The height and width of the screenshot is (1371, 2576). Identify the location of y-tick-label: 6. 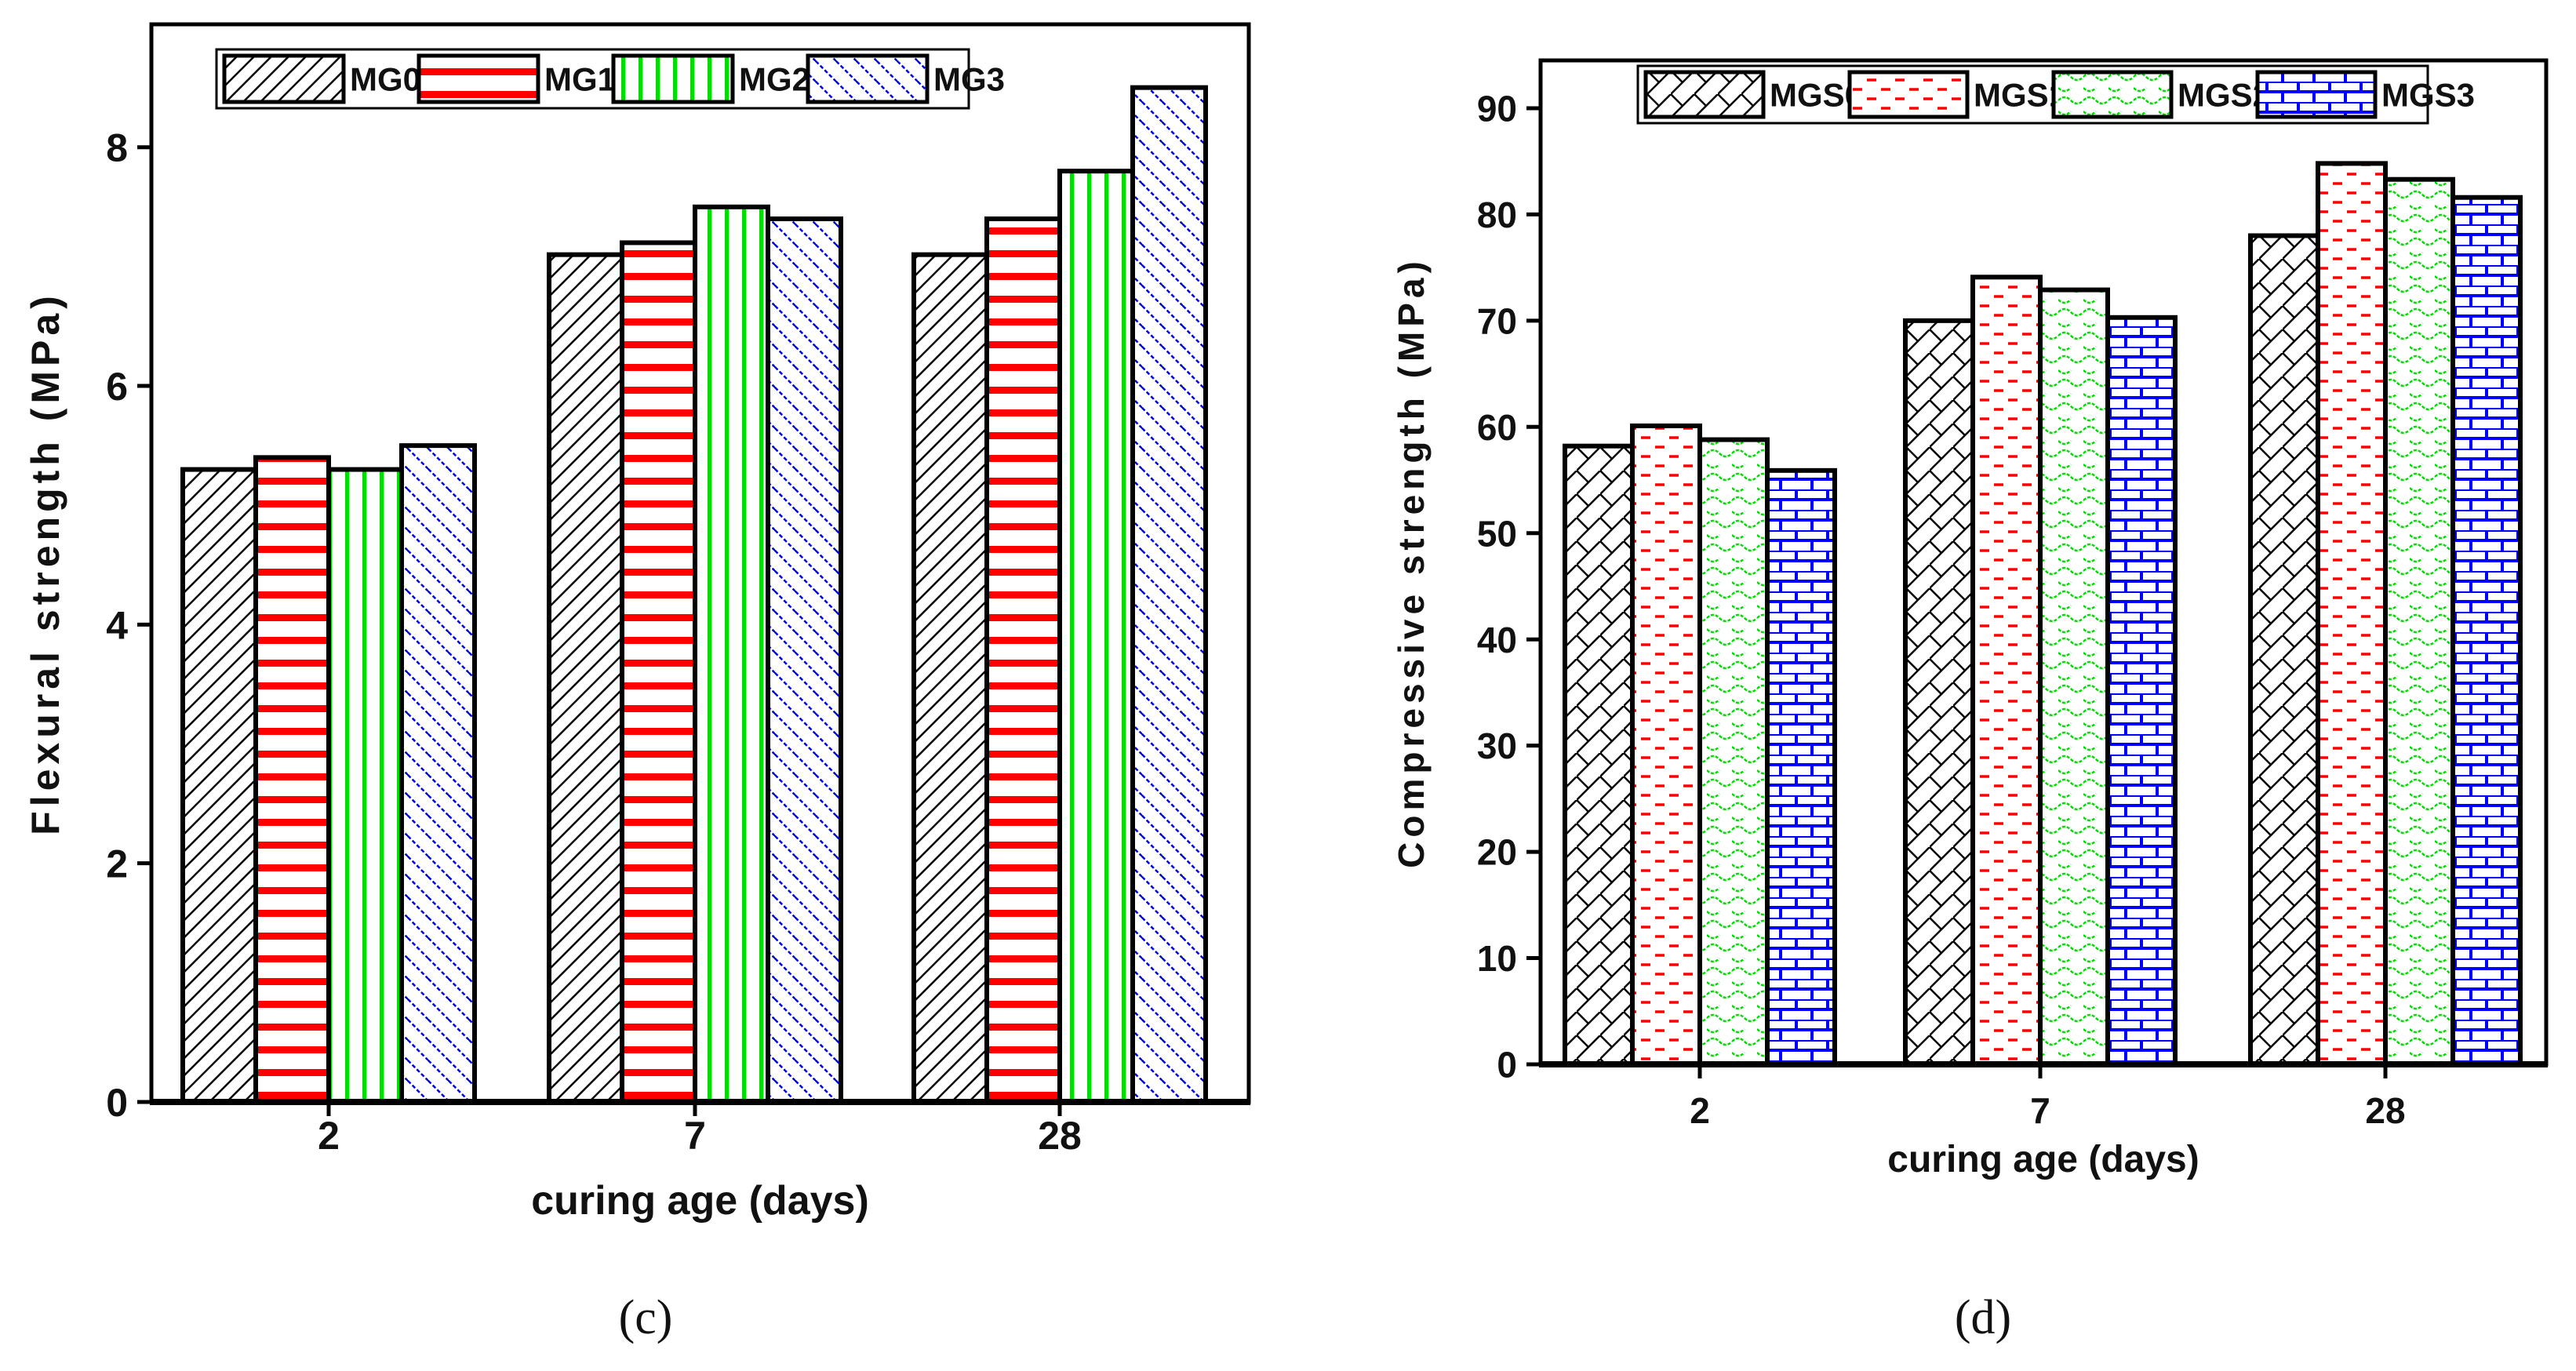
(117, 387).